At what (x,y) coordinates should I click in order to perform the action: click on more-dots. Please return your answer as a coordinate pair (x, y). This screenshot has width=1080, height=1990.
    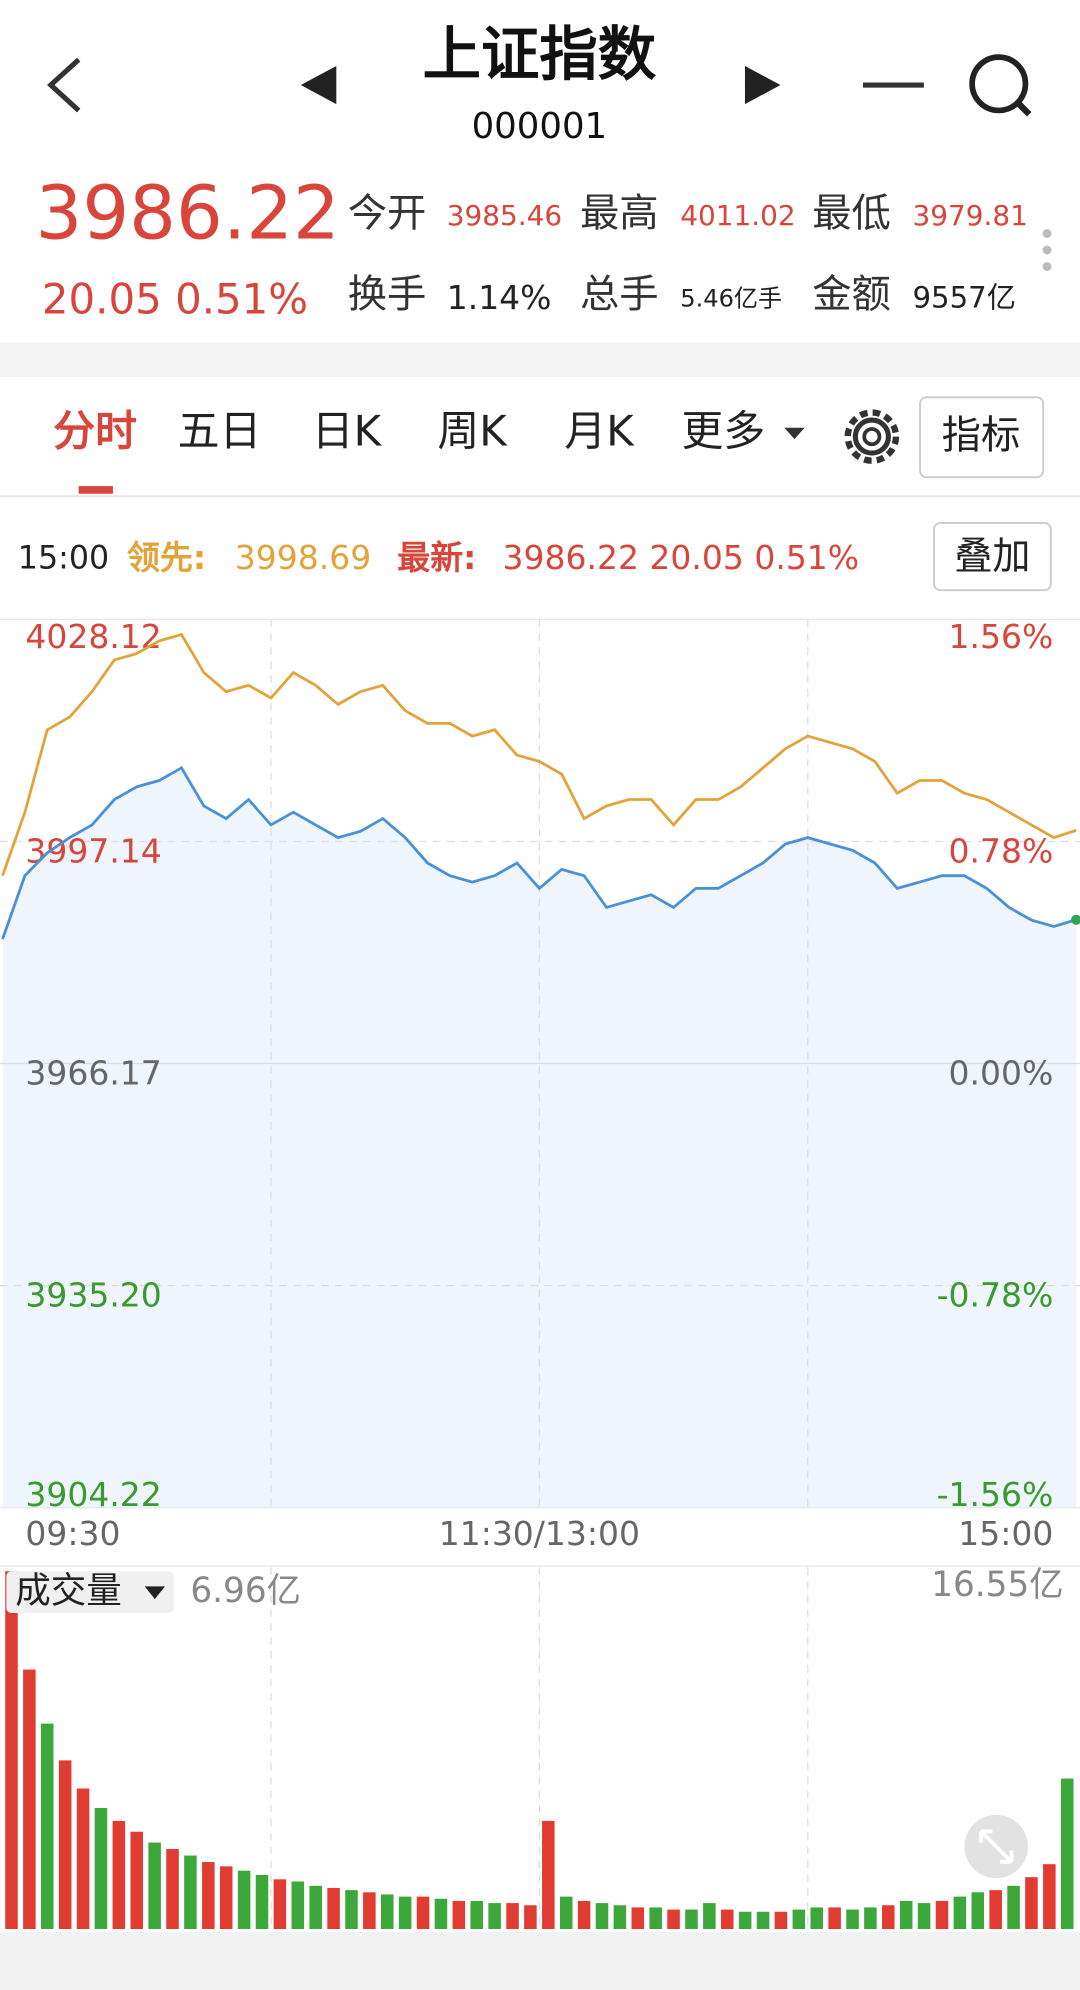
    Looking at the image, I should click on (1047, 250).